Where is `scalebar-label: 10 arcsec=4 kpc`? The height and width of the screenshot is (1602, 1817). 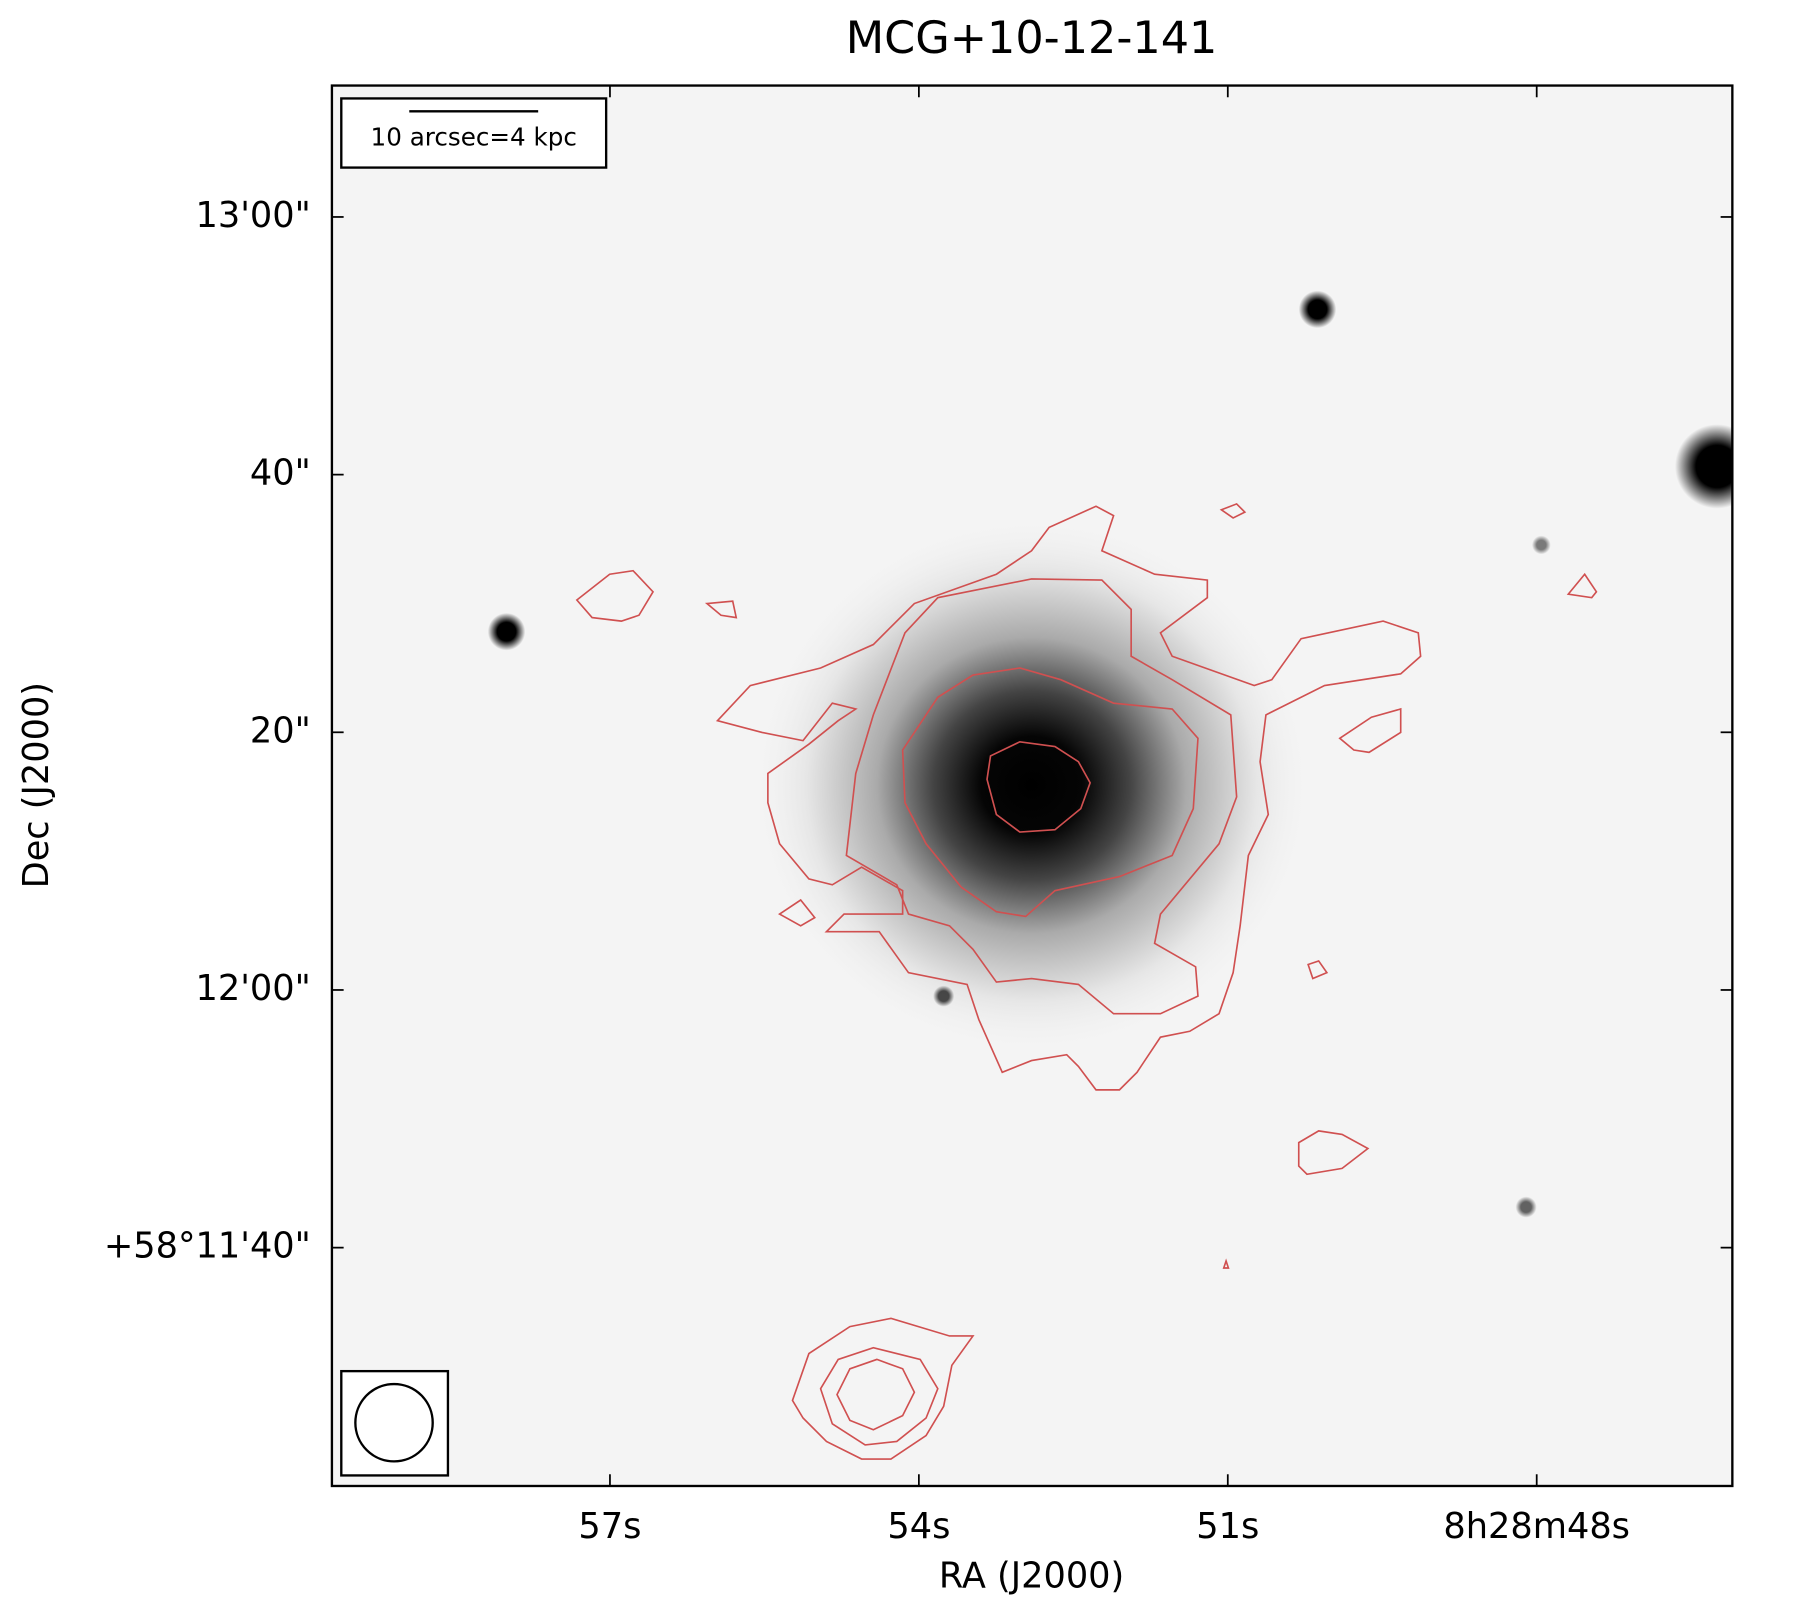
scalebar-label: 10 arcsec=4 kpc is located at coordinates (474, 136).